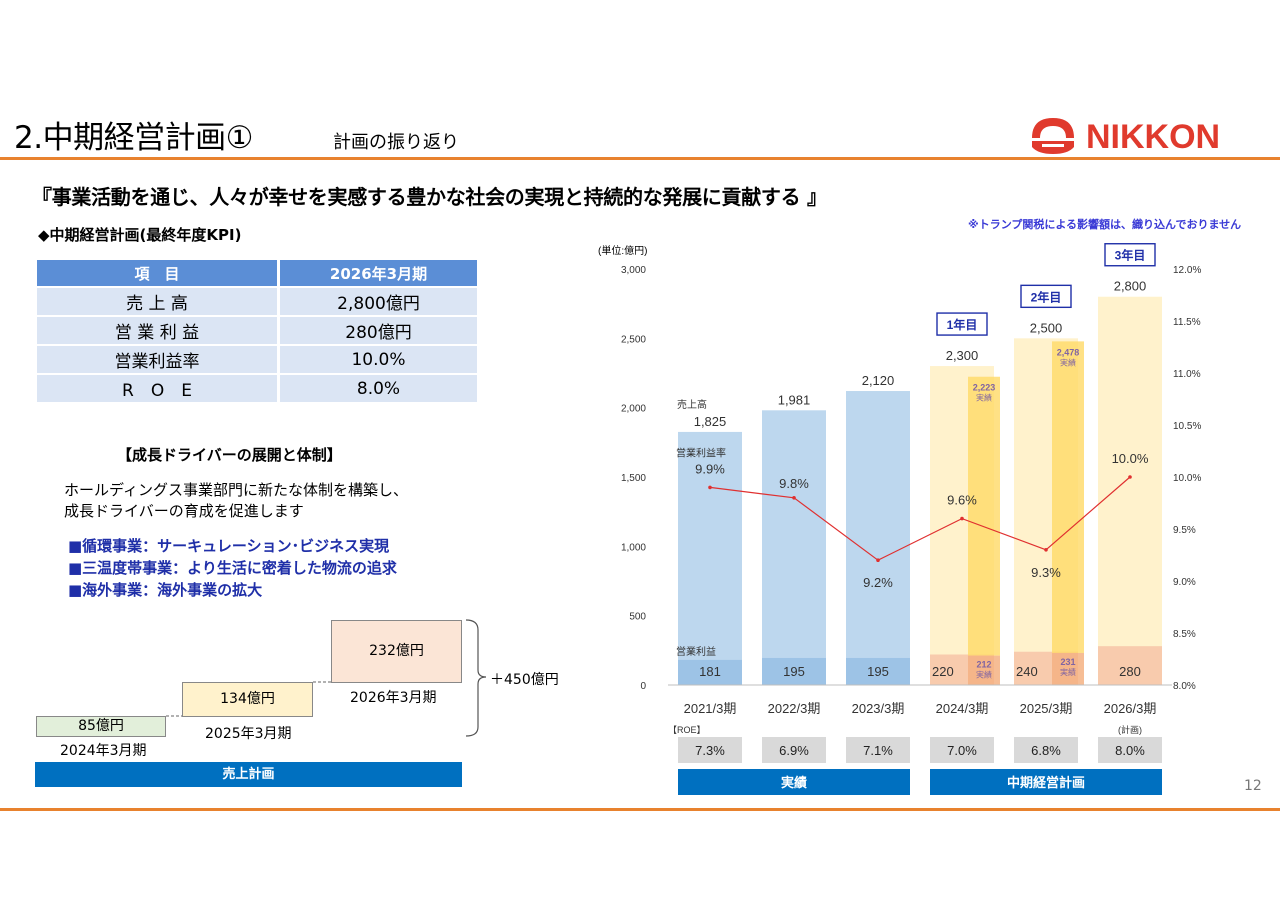  Describe the element at coordinates (248, 734) in the screenshot. I see `sales-step-period: 2025年3月期` at that location.